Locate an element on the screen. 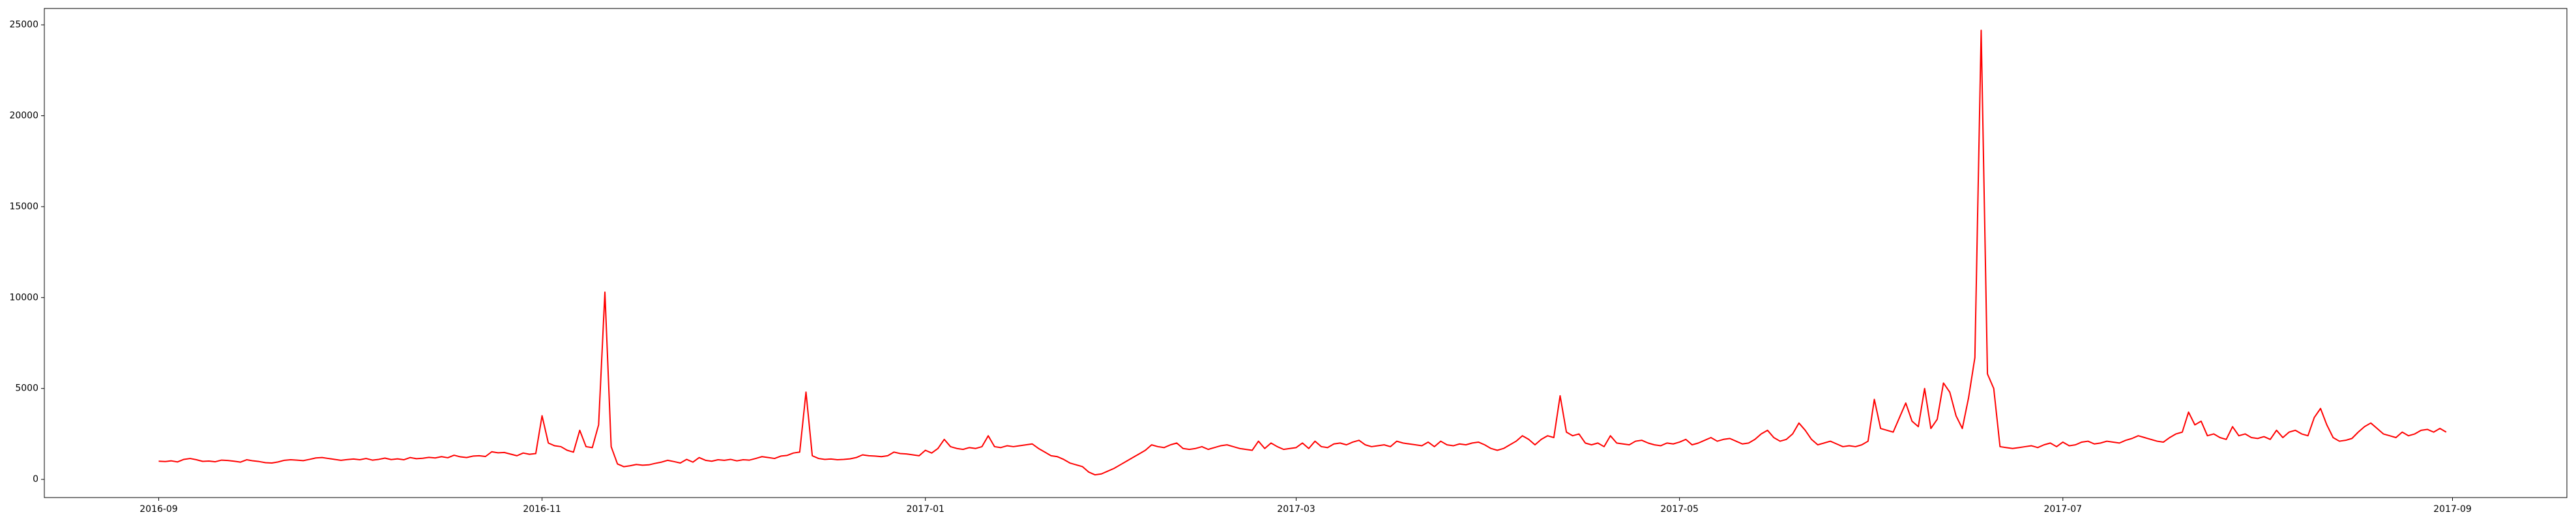 This screenshot has width=2576, height=523. y-tick-label: 10000 is located at coordinates (23, 297).